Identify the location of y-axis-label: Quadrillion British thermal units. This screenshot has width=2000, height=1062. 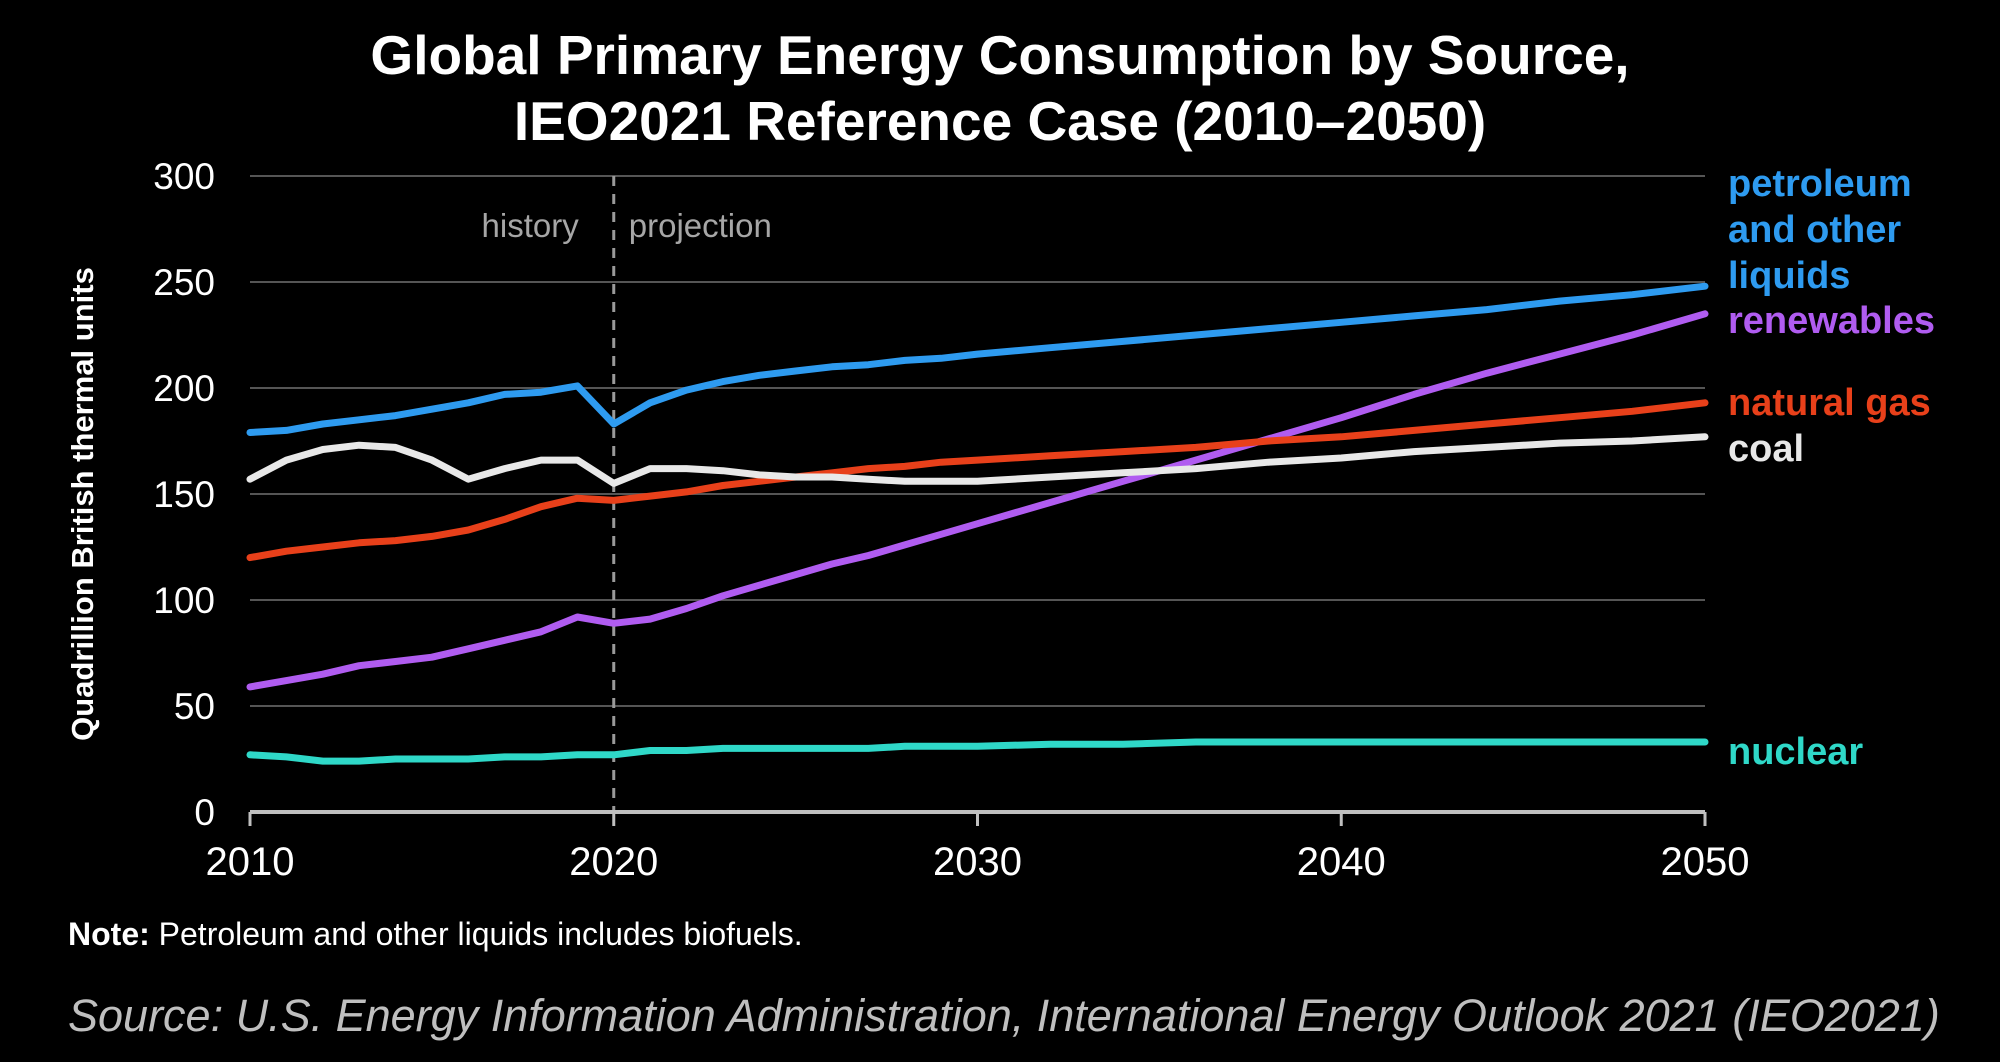
(82, 504).